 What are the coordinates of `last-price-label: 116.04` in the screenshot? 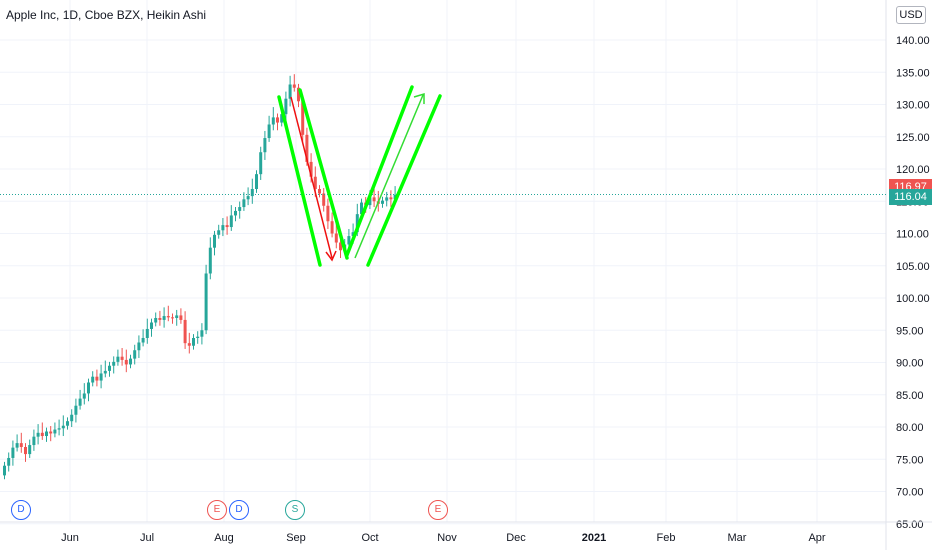 It's located at (910, 196).